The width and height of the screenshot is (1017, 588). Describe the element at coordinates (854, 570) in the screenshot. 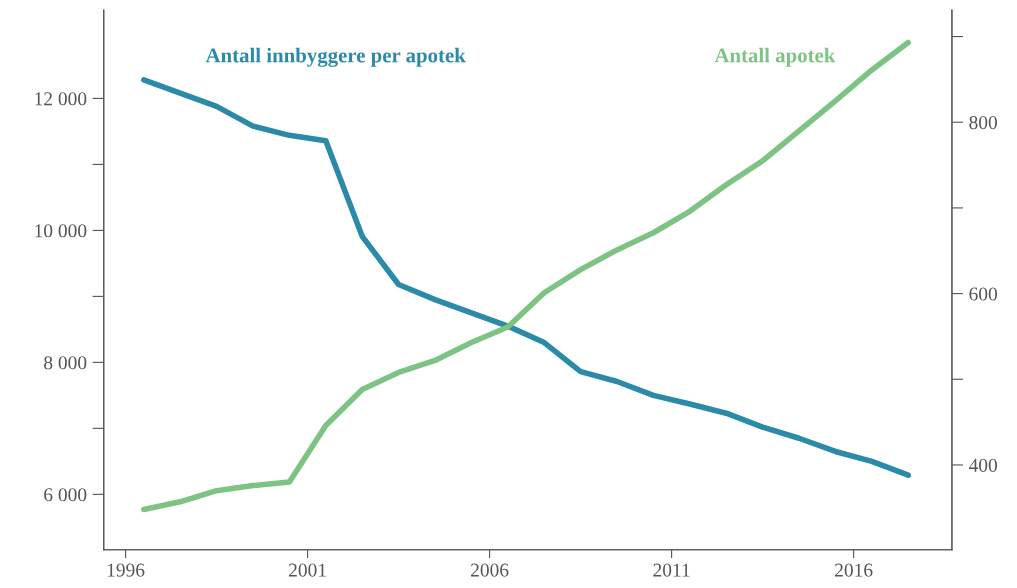

I see `x-tick-label: 2016` at that location.